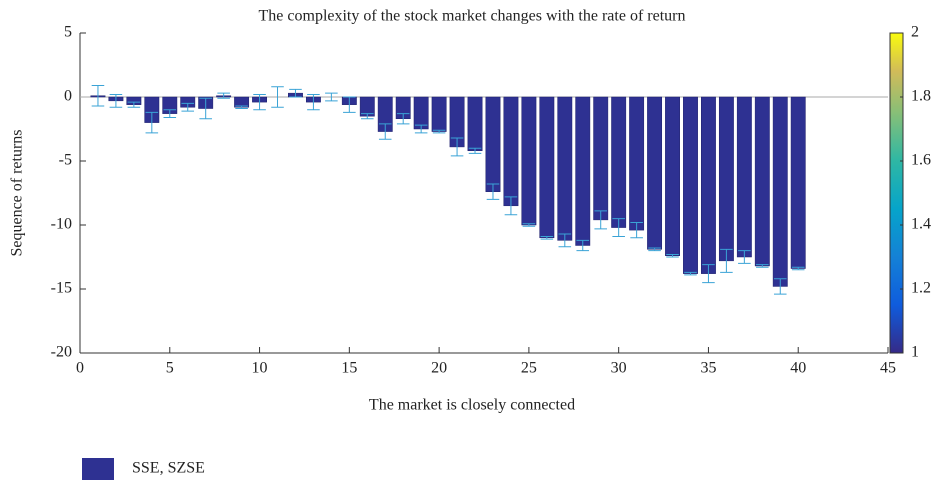  Describe the element at coordinates (888, 368) in the screenshot. I see `x-tick-label: 45` at that location.